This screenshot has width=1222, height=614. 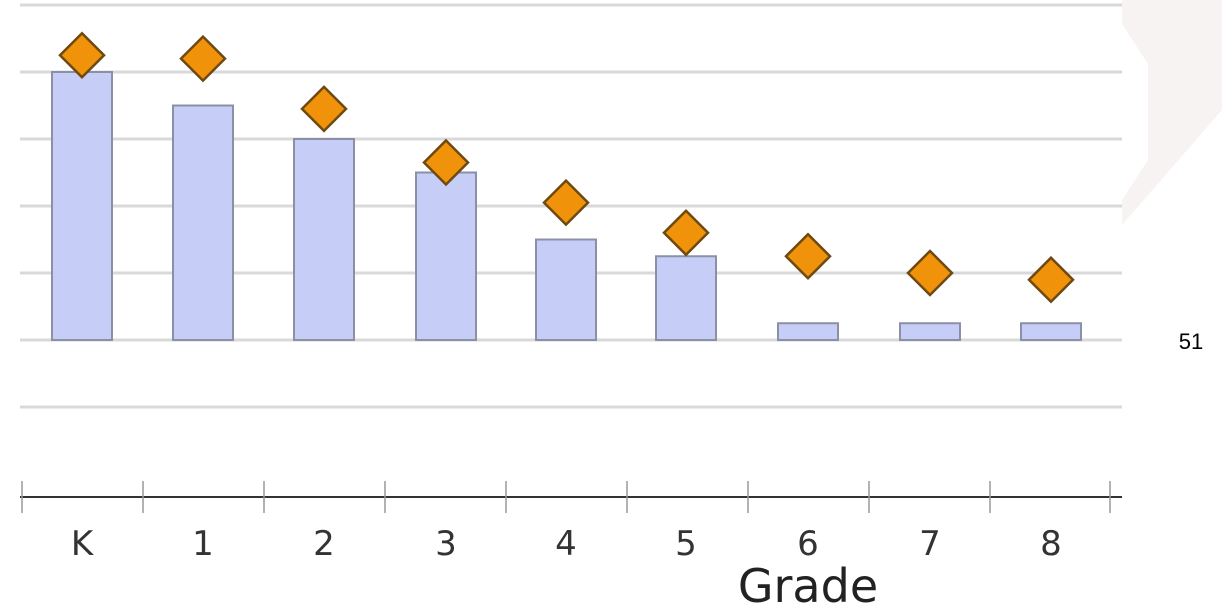 I want to click on x-axis, so click(x=571, y=497).